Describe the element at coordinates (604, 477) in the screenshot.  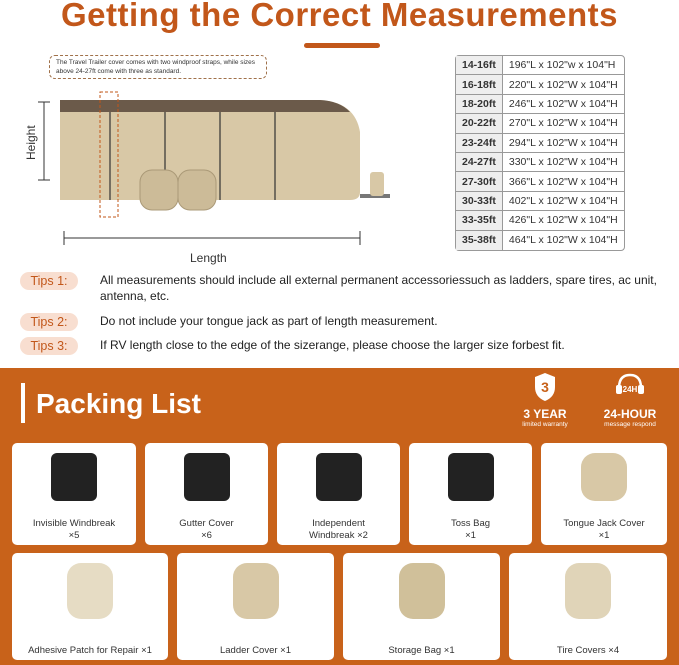
I see `tongue-jack-cover-icon` at that location.